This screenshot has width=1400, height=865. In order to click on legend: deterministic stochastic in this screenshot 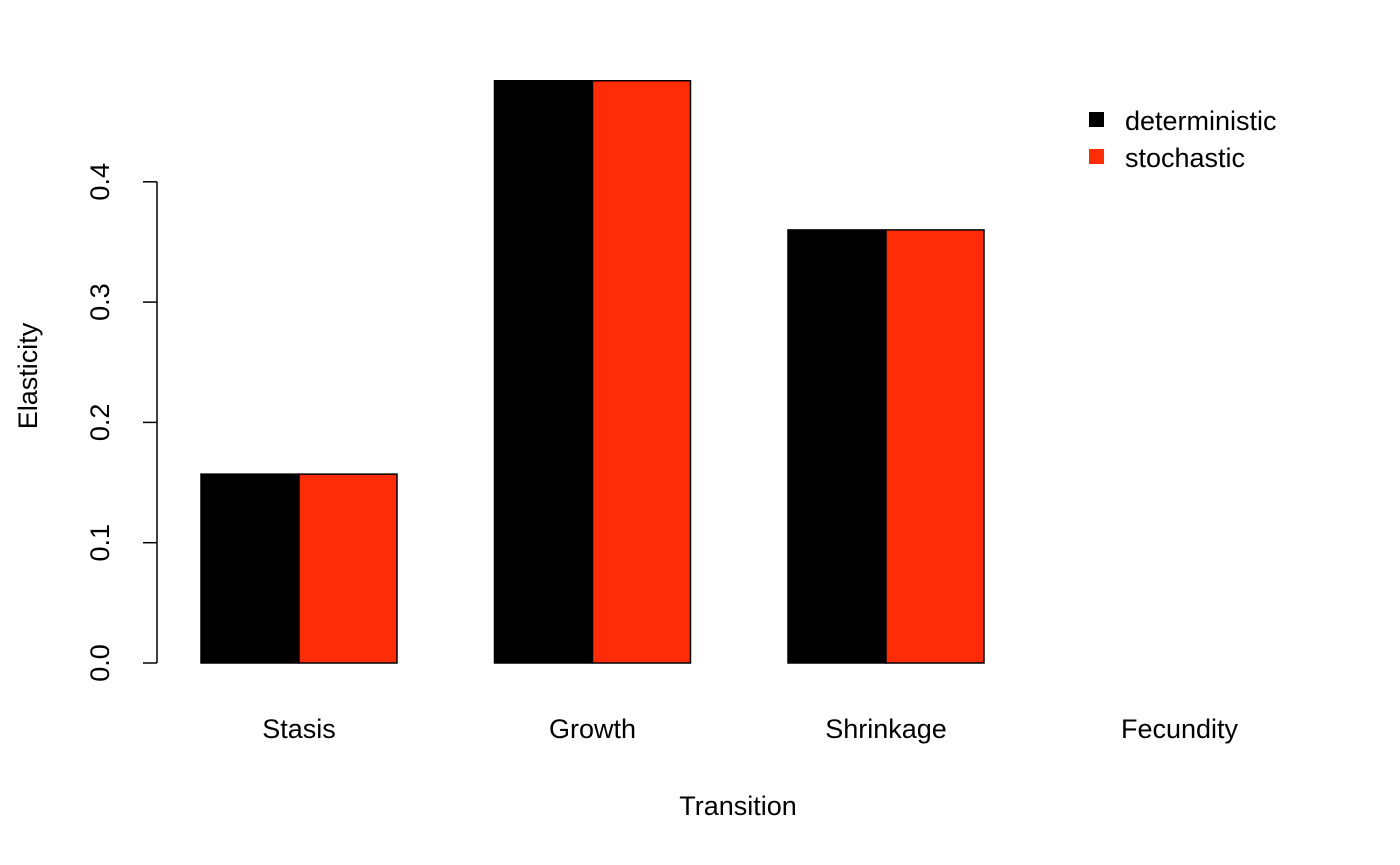, I will do `click(1183, 139)`.